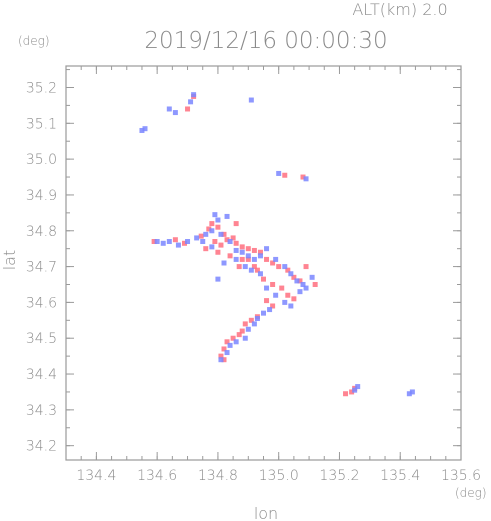  I want to click on x-tick-label: 135.0, so click(279, 476).